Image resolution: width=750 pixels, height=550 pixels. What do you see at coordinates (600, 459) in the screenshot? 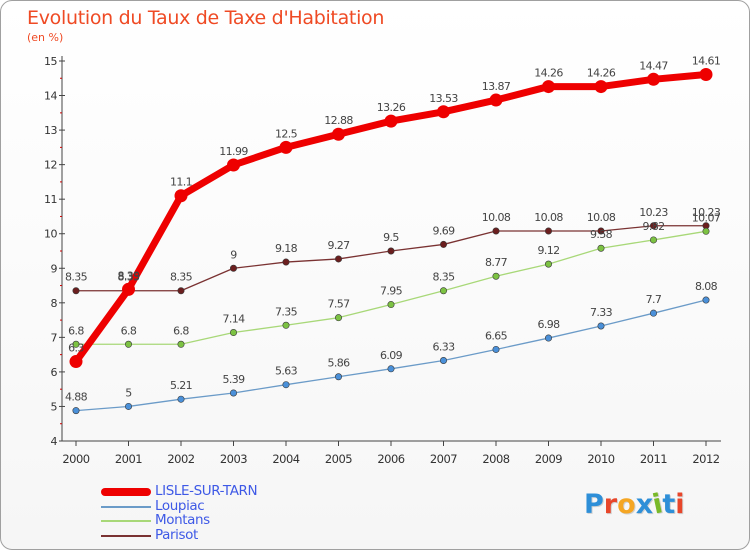
I see `x-tick-label: 2010` at bounding box center [600, 459].